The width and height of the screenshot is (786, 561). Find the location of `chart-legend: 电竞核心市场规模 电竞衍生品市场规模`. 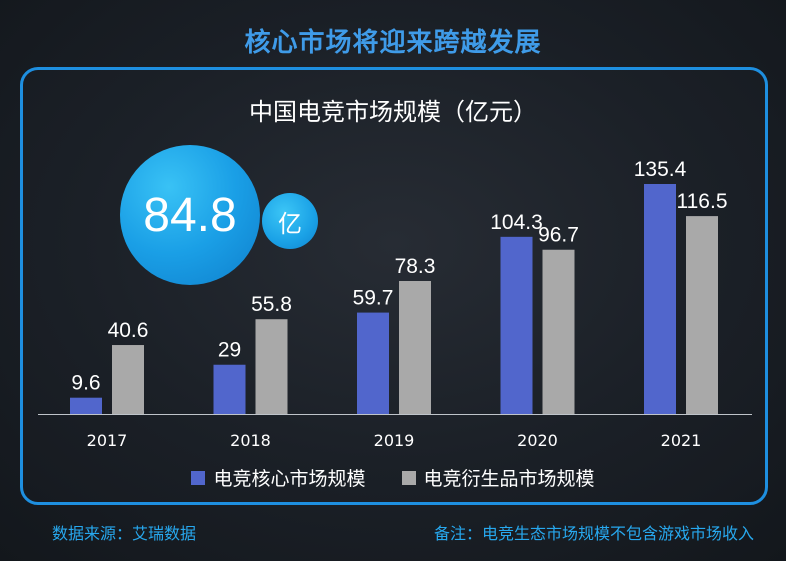

chart-legend: 电竞核心市场规模 电竞衍生品市场规模 is located at coordinates (393, 477).